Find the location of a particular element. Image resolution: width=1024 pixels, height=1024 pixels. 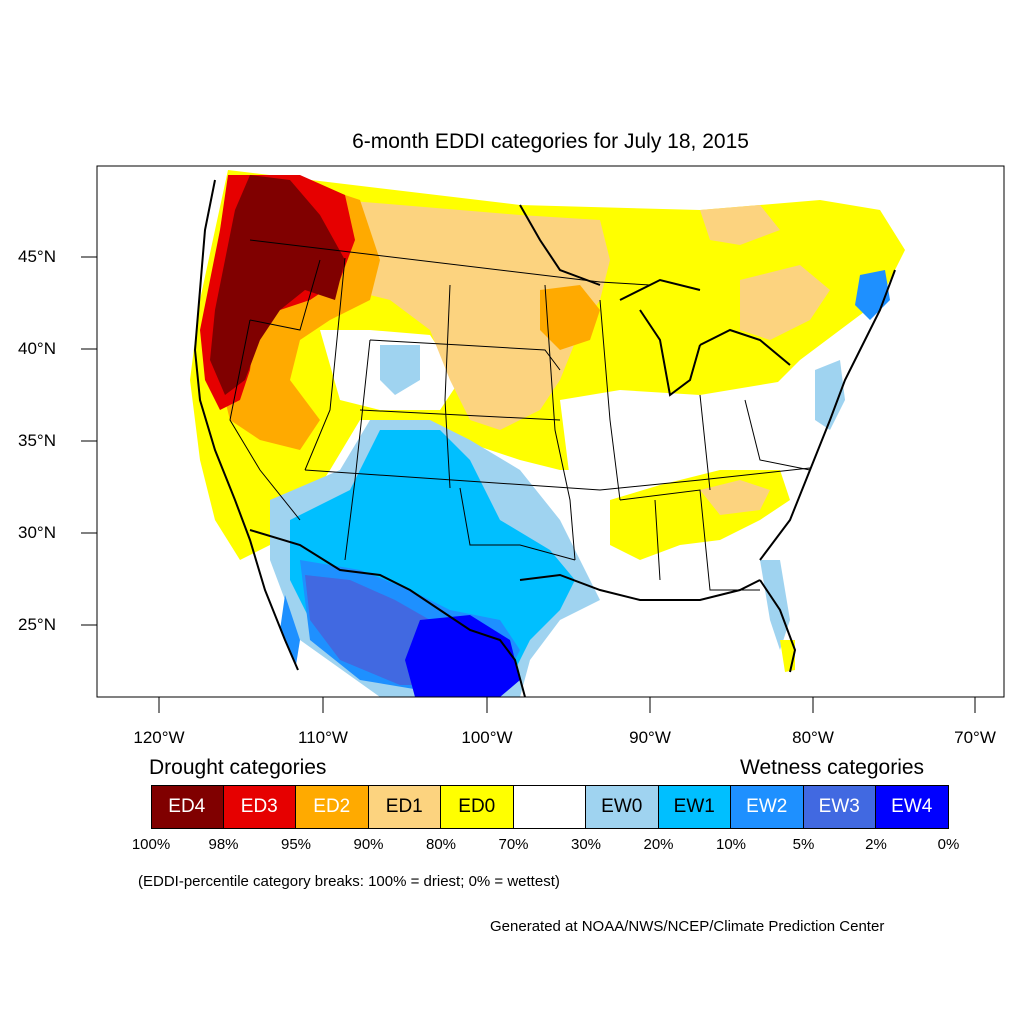

lat-label-45: 45°N is located at coordinates (37, 256).